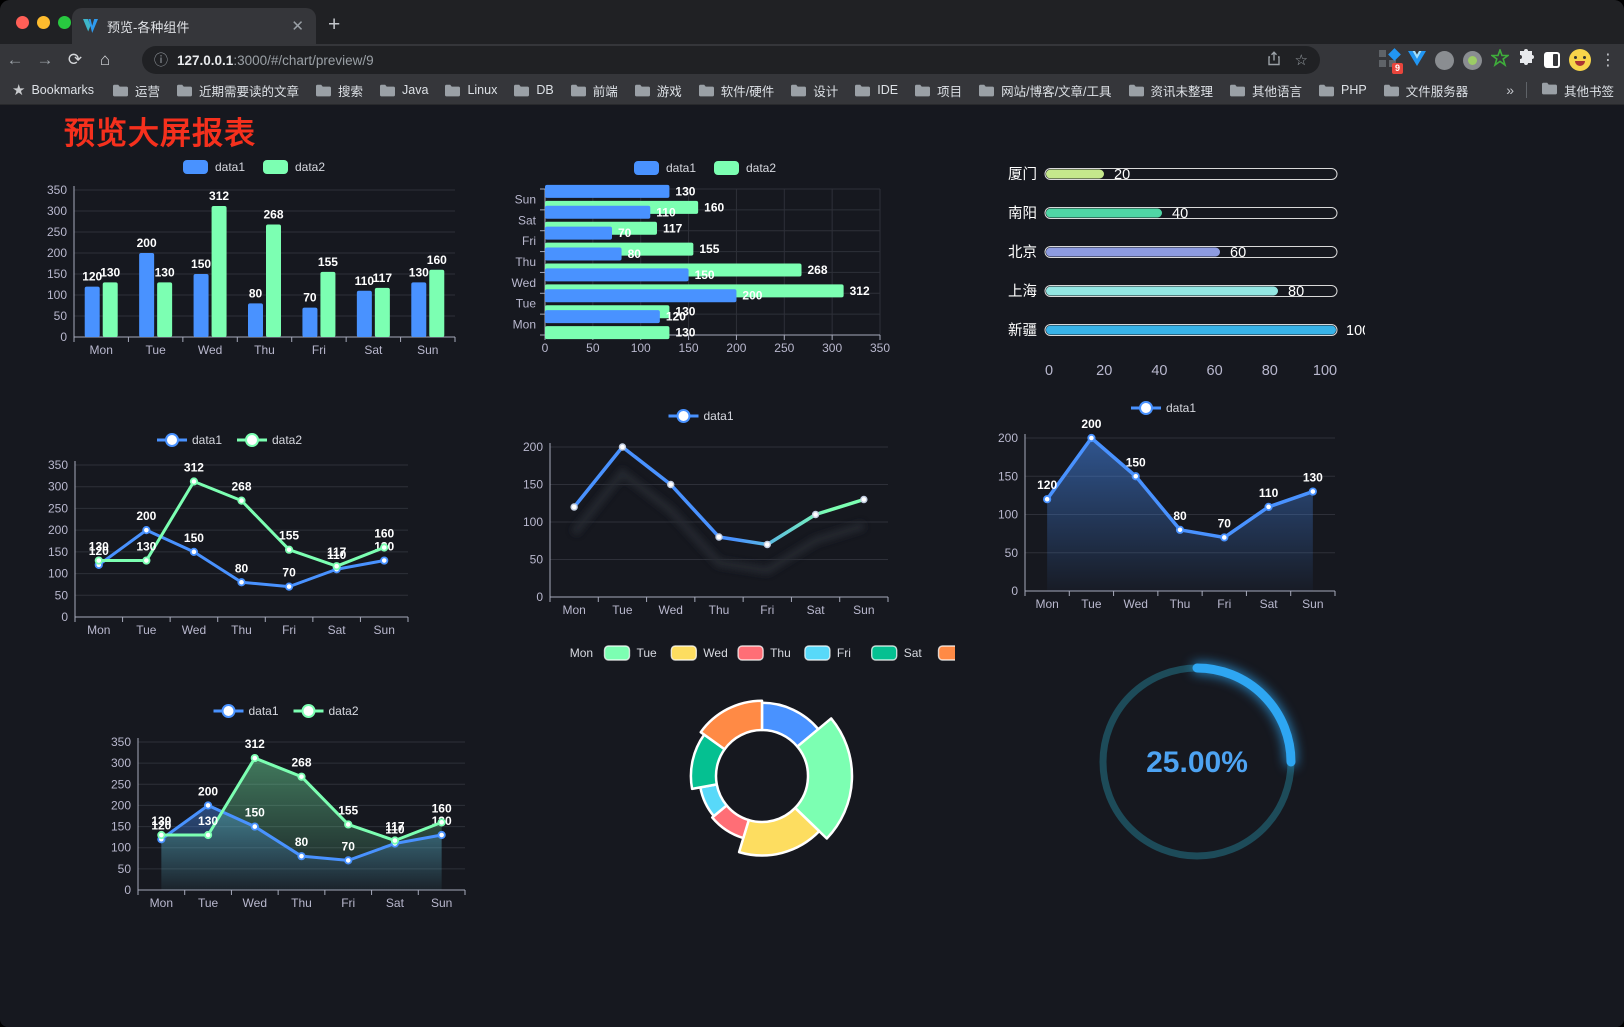  What do you see at coordinates (731, 60) in the screenshot?
I see `address-bar: ⓘ 127.0.0.1:3000/#/chart/preview/9 ☆` at bounding box center [731, 60].